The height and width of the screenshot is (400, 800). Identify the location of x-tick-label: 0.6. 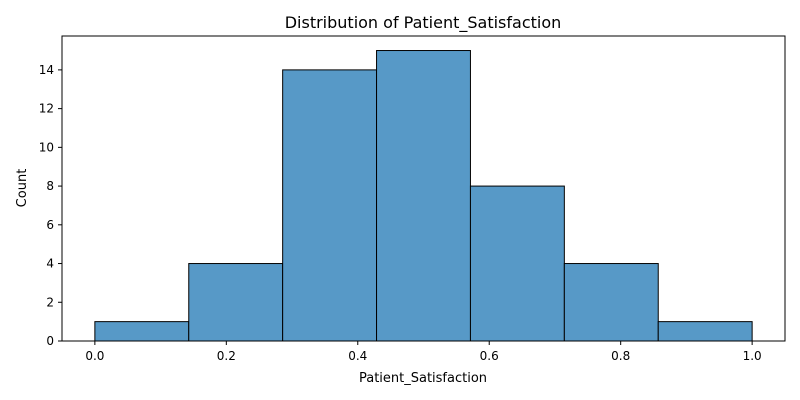
(489, 356).